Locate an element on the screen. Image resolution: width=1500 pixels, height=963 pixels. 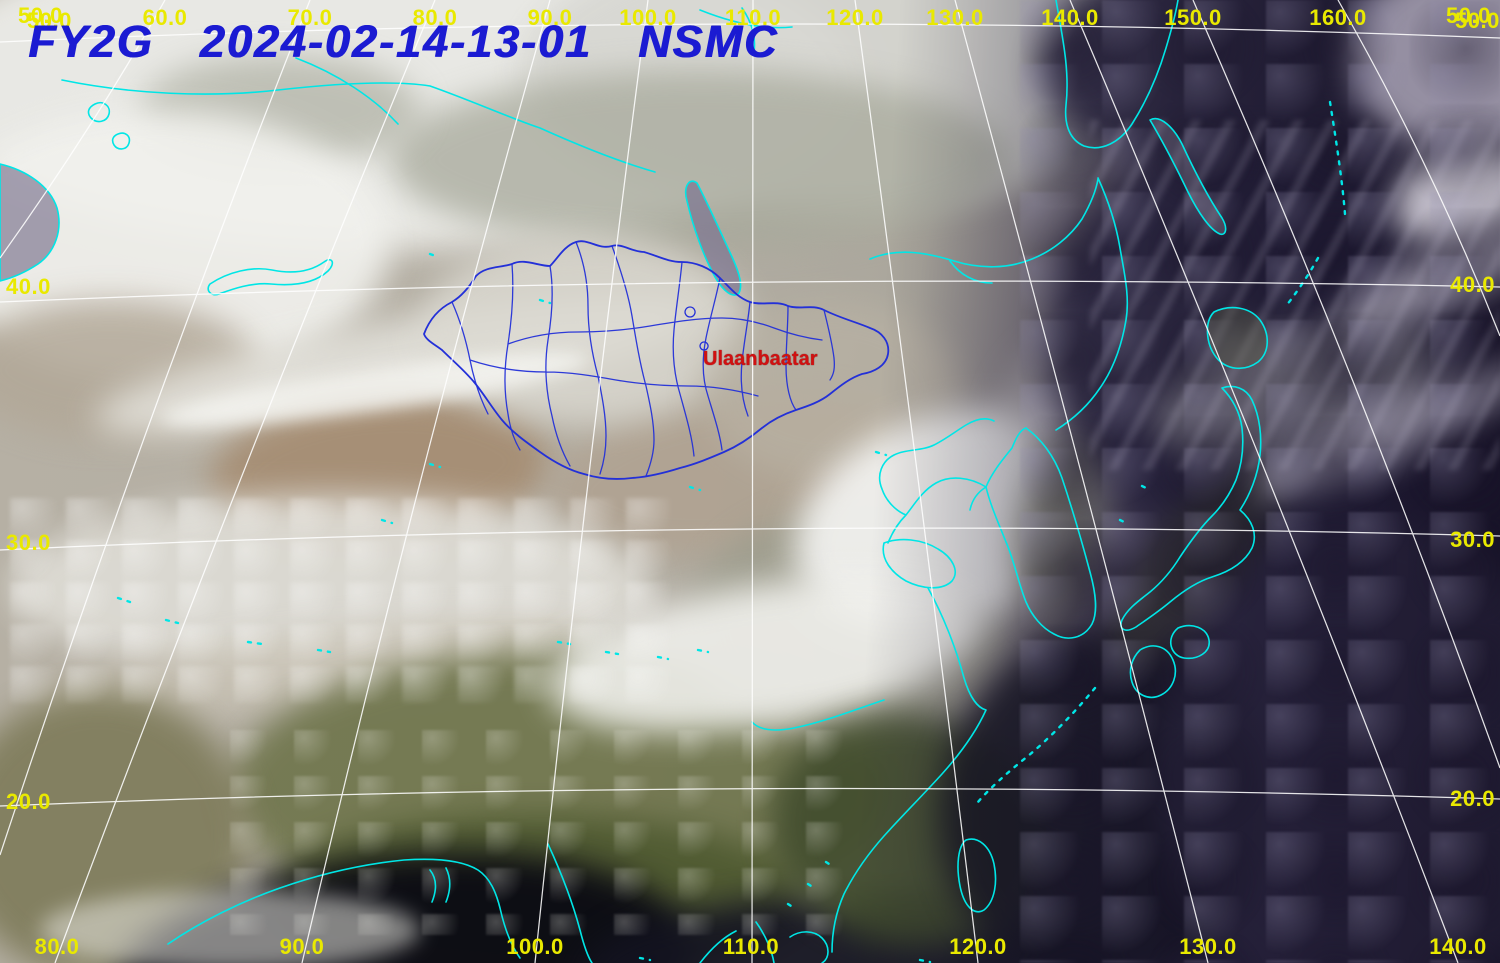
grid-label: 70.0 is located at coordinates (310, 17).